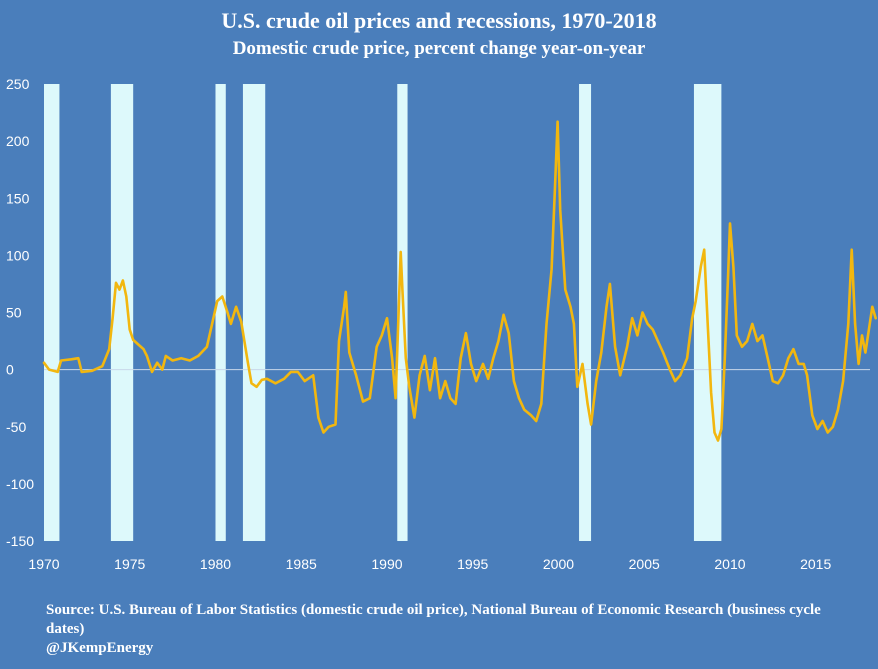 The width and height of the screenshot is (878, 669). I want to click on x-tick-label: 2015, so click(815, 564).